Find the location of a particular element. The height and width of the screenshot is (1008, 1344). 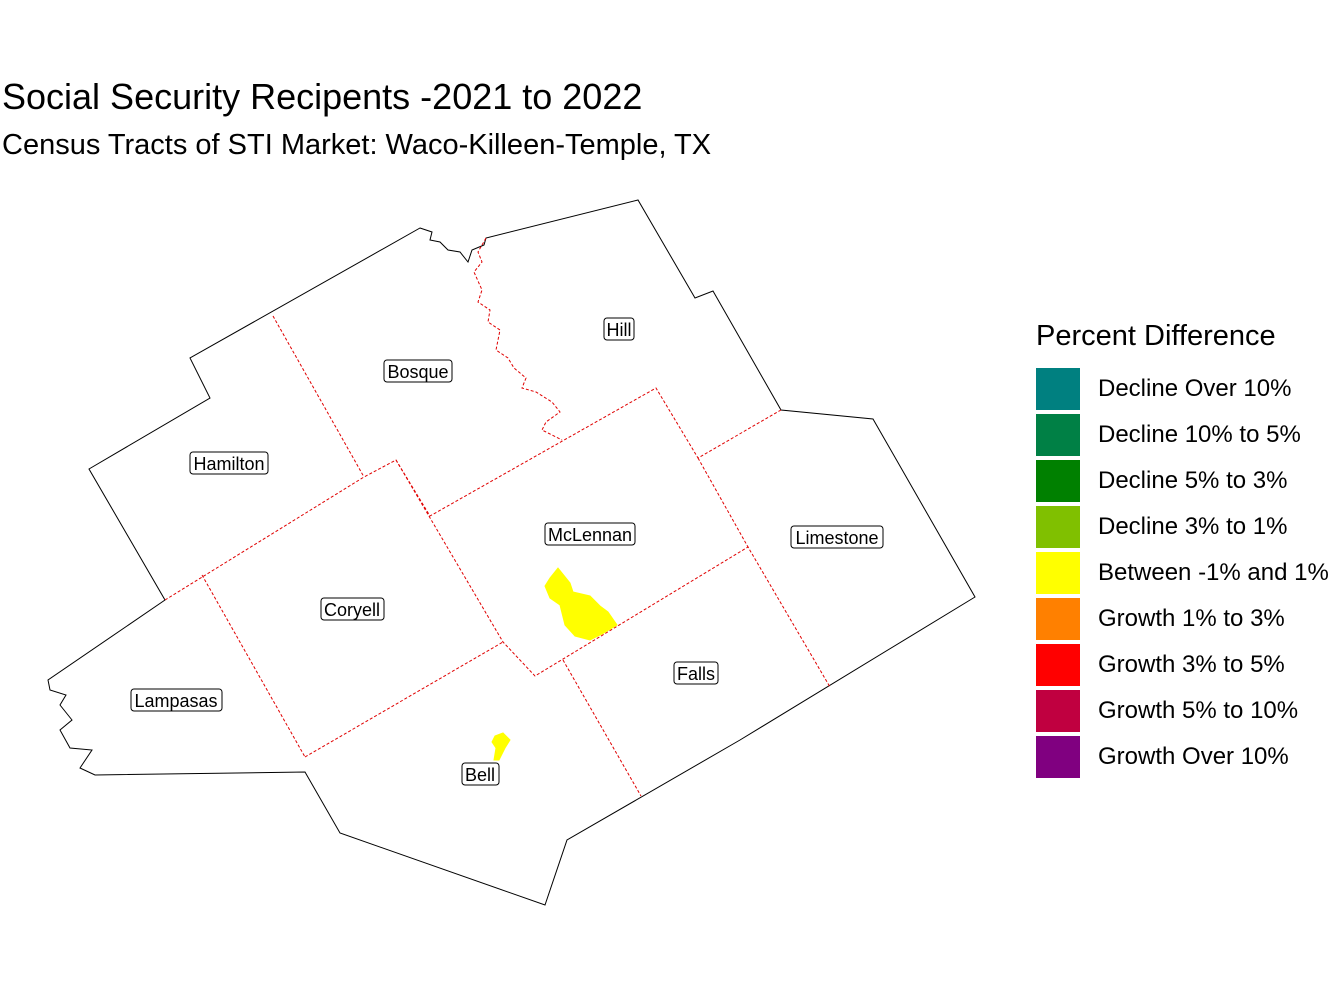

legend-label: Growth Over 10% is located at coordinates (1193, 756).